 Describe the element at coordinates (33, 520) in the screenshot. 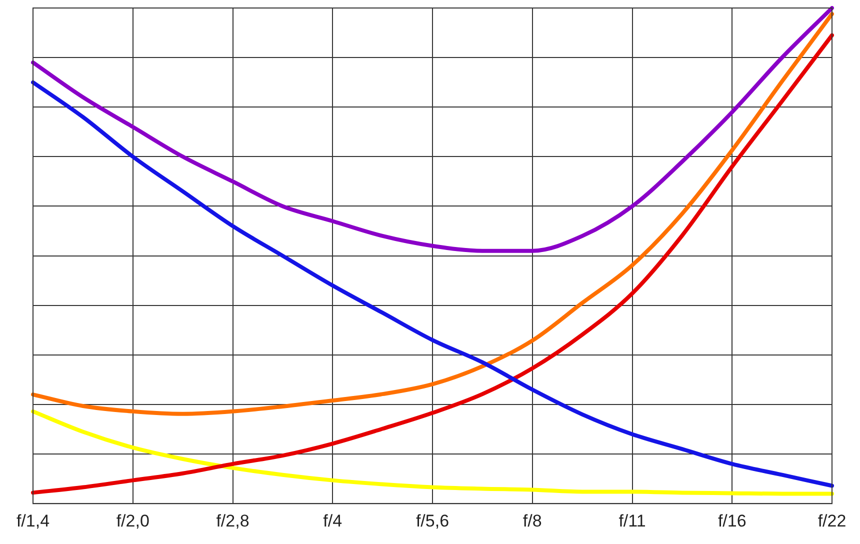

I see `x-tick-label: f/1,4` at that location.